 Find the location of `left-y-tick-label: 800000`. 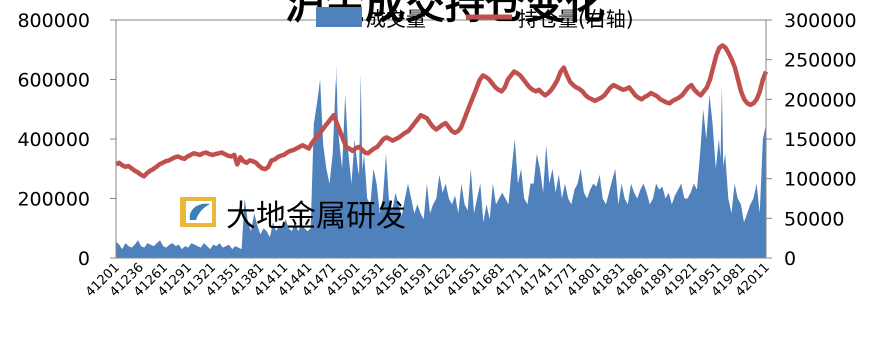

left-y-tick-label: 800000 is located at coordinates (53, 21).